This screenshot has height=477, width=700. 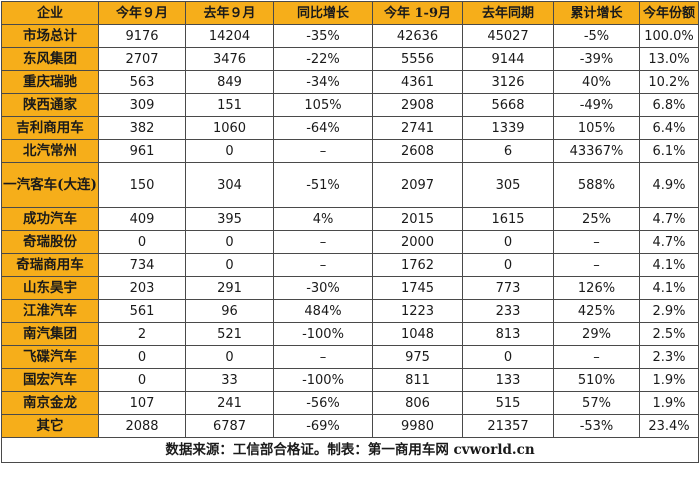 What do you see at coordinates (669, 105) in the screenshot?
I see `value-cell: 6.8%` at bounding box center [669, 105].